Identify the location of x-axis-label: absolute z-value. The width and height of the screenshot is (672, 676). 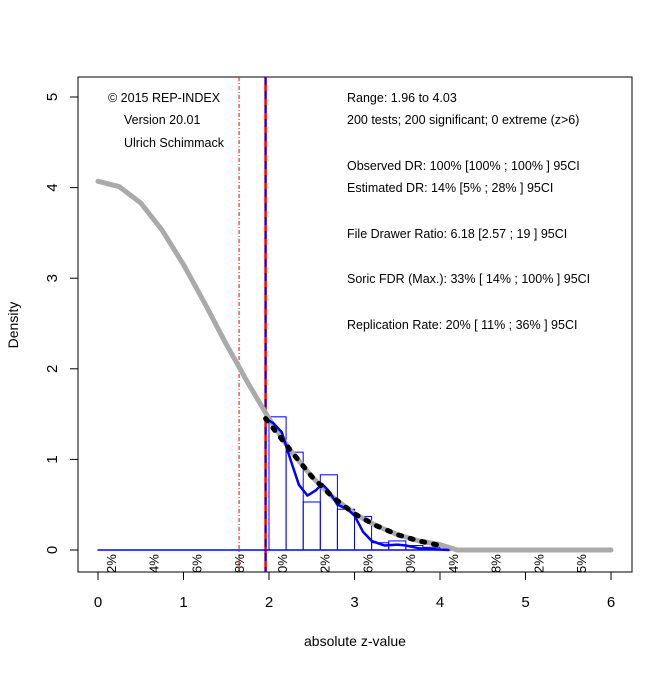
(355, 641).